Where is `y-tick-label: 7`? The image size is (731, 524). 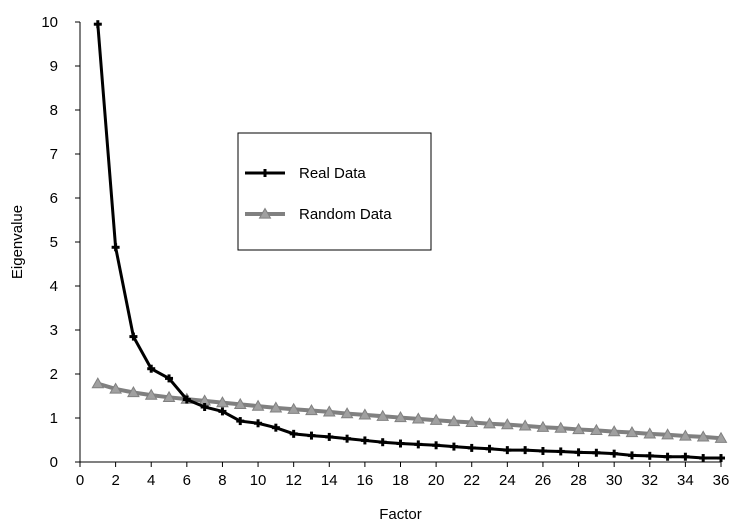
y-tick-label: 7 is located at coordinates (54, 154).